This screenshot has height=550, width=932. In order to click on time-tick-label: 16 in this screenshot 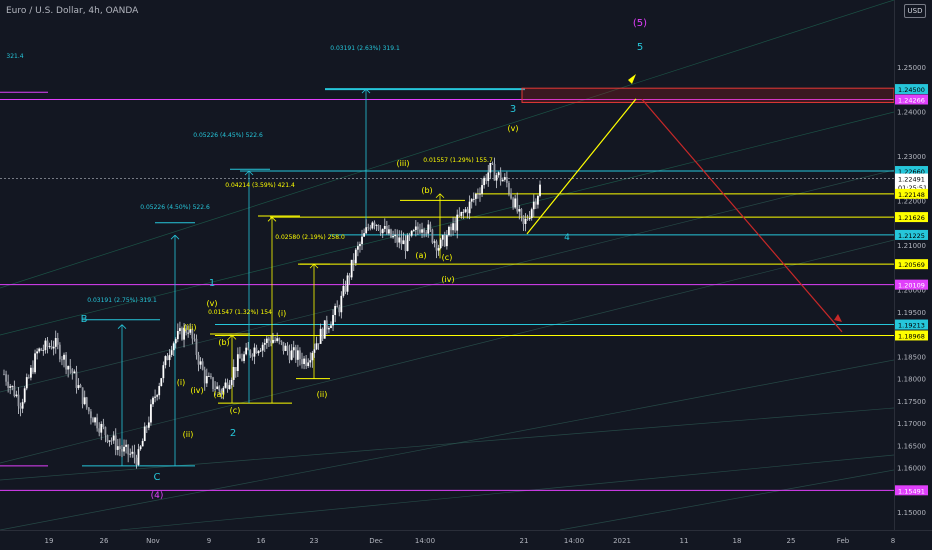, I will do `click(261, 541)`.